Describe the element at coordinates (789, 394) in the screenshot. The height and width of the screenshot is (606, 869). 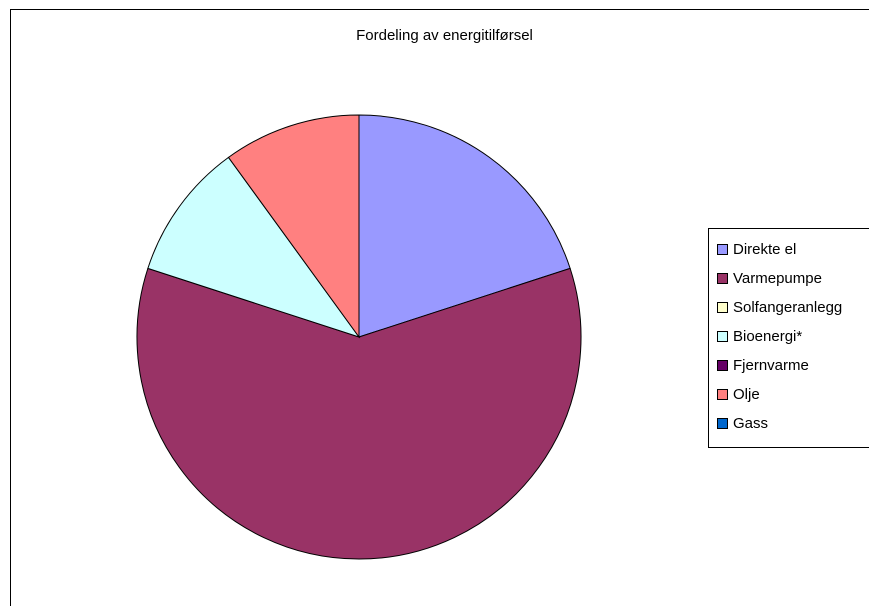
I see `legend-item: Olje` at that location.